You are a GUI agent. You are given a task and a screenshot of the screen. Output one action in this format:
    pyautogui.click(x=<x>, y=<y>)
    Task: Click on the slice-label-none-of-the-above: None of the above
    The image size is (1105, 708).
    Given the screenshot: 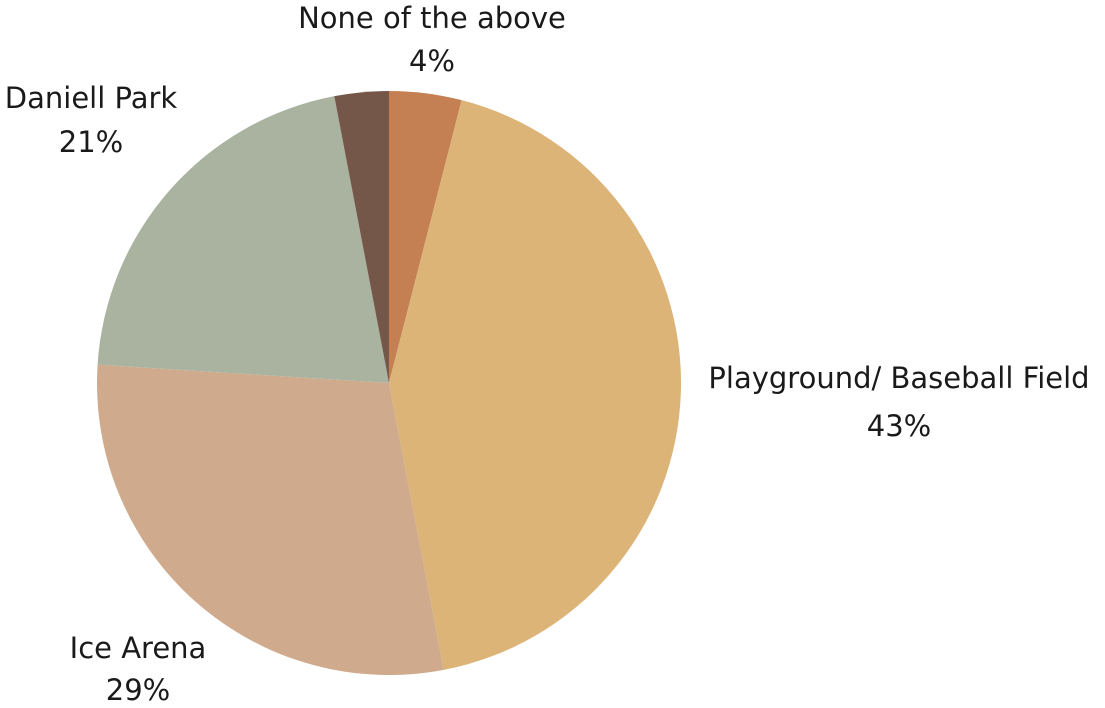 What is the action you would take?
    pyautogui.click(x=432, y=18)
    